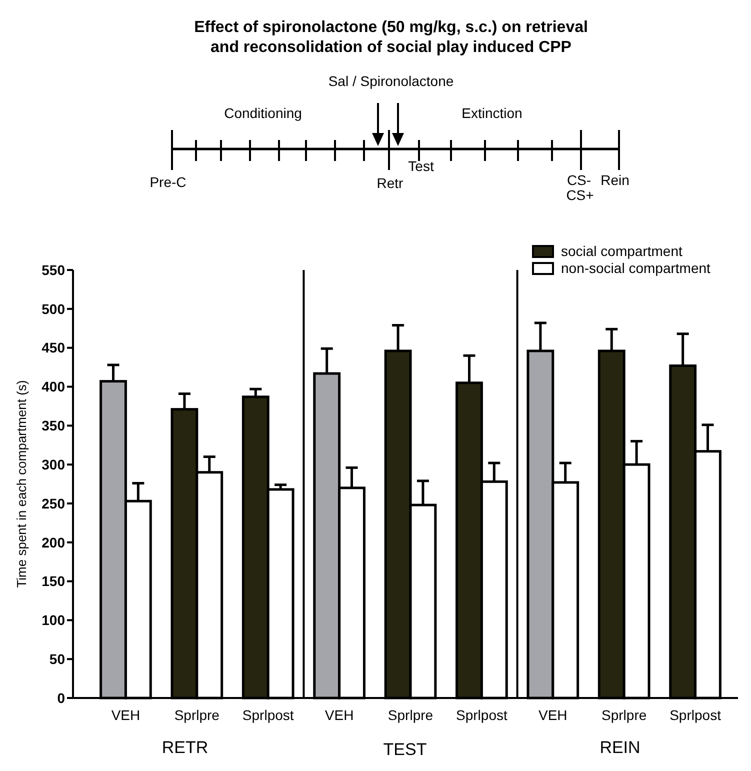 The width and height of the screenshot is (751, 771). I want to click on text: Pre-C, so click(168, 182).